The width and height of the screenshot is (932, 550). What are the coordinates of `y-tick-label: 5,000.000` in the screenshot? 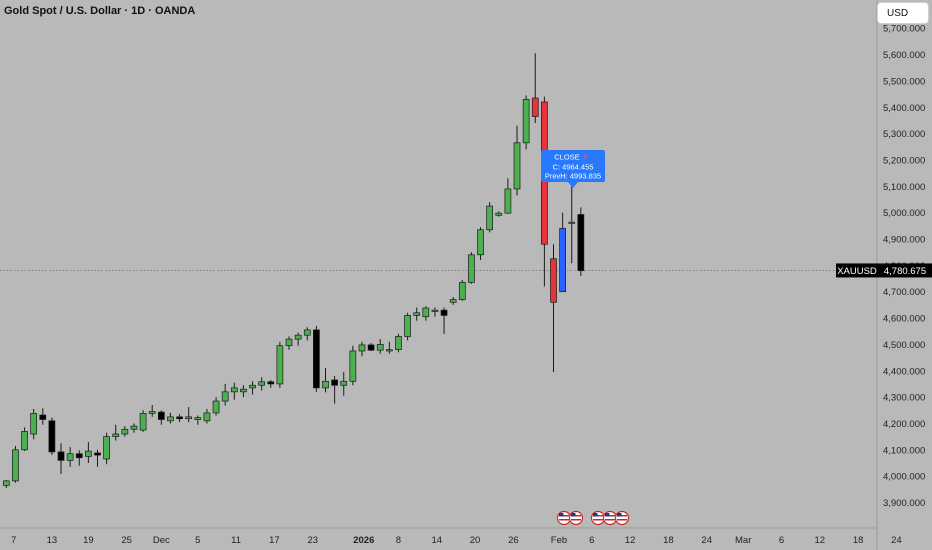 It's located at (904, 213).